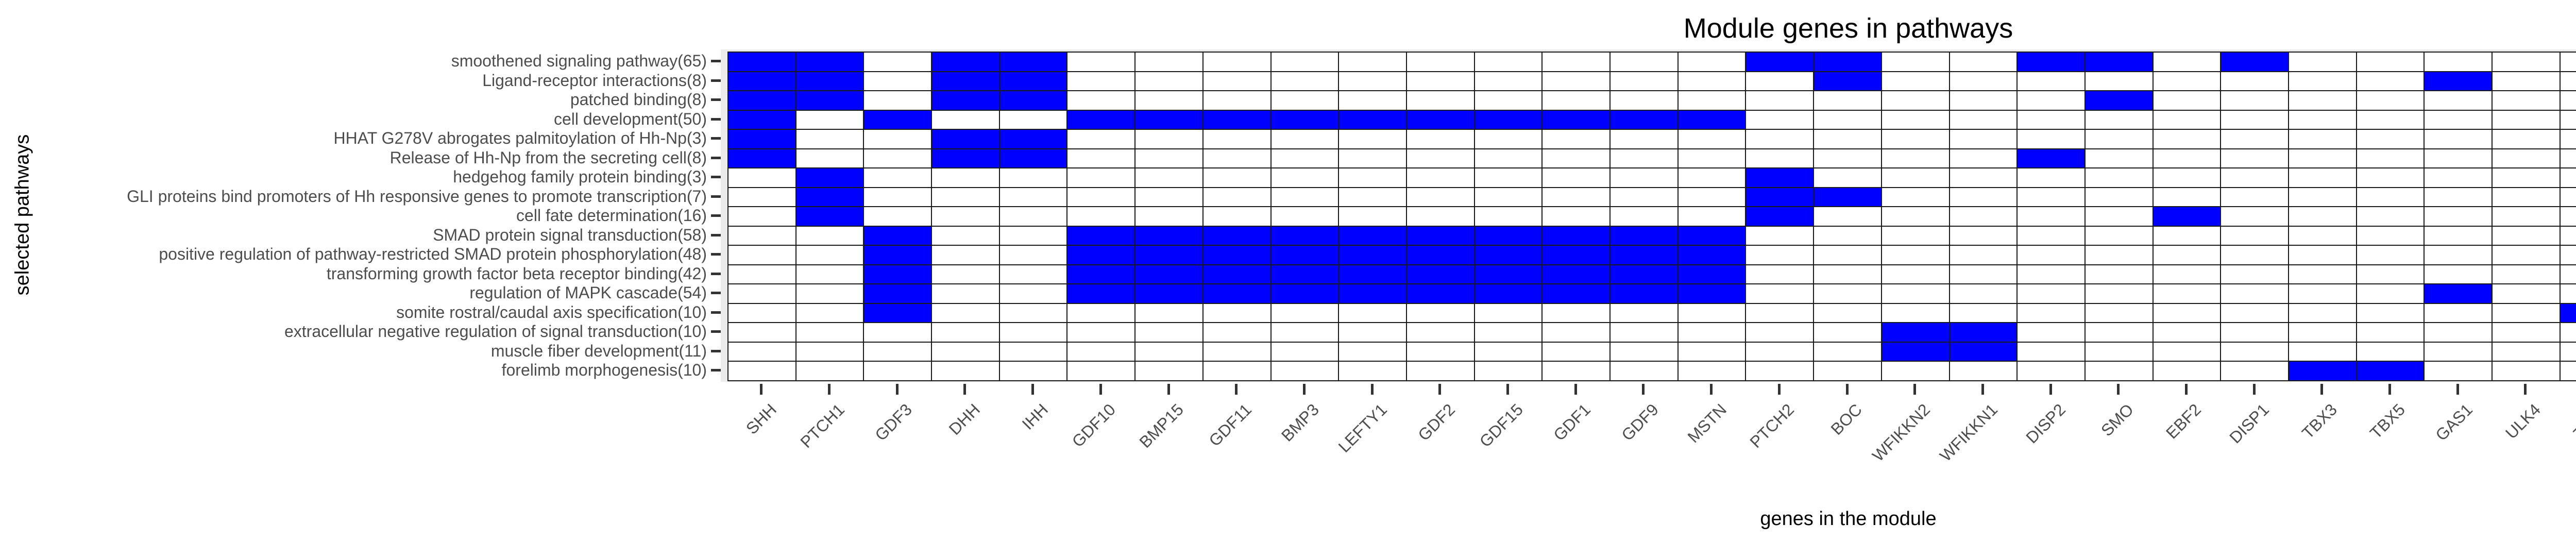 Image resolution: width=2576 pixels, height=541 pixels. I want to click on y-tick-label: cell fate determination(16), so click(611, 215).